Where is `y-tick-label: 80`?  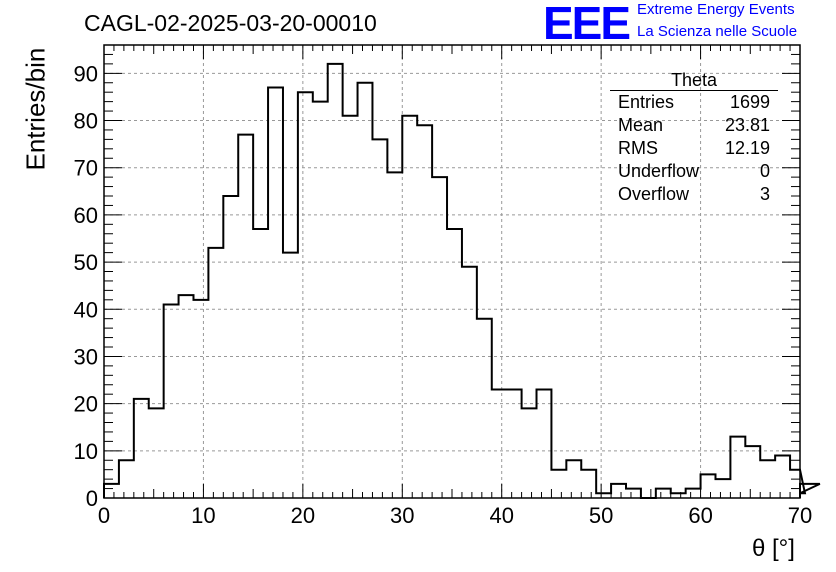 y-tick-label: 80 is located at coordinates (86, 121).